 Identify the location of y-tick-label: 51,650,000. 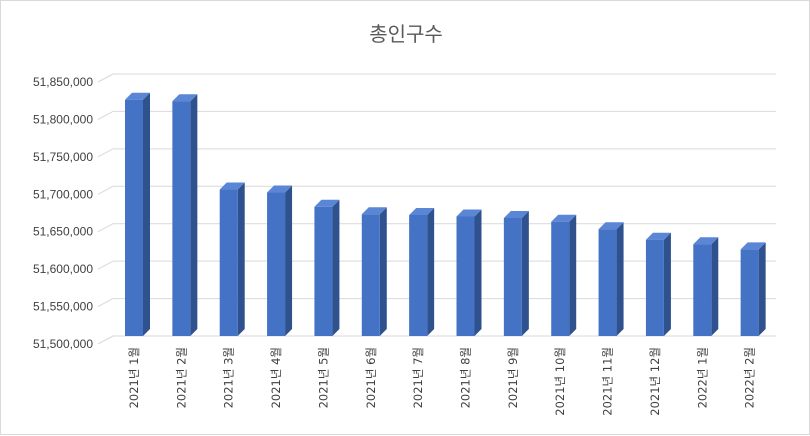
(63, 232).